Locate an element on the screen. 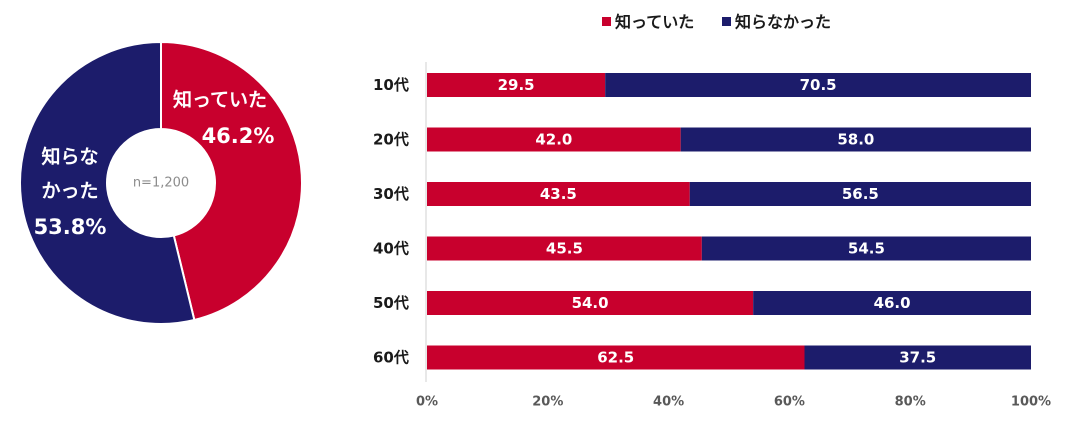  bar-value-label: 46.0 is located at coordinates (892, 303).